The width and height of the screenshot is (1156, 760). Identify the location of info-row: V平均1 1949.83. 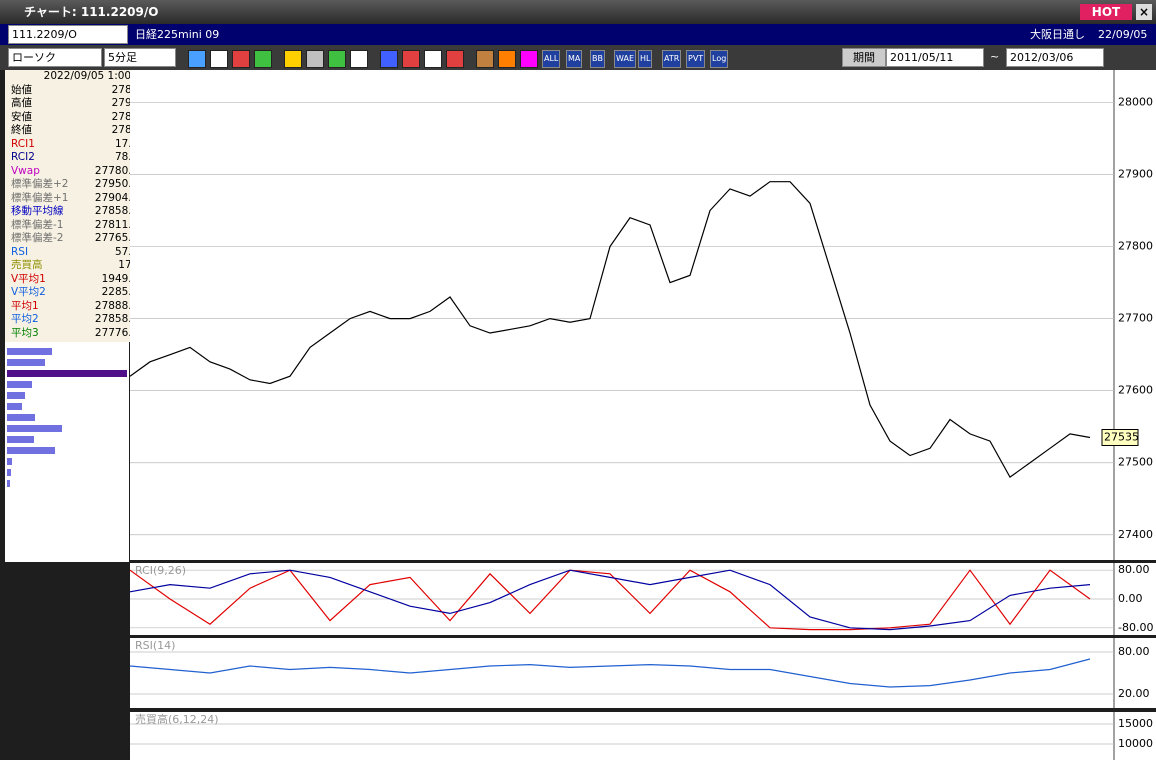
(78, 280).